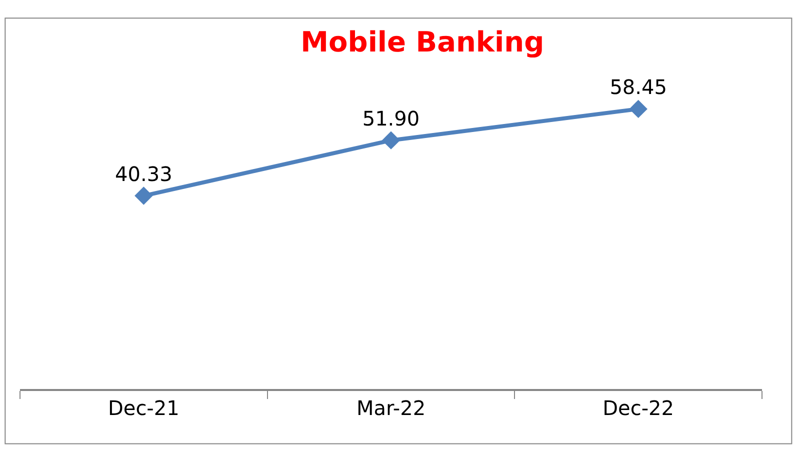  Describe the element at coordinates (391, 118) in the screenshot. I see `data-label: 51.90` at that location.